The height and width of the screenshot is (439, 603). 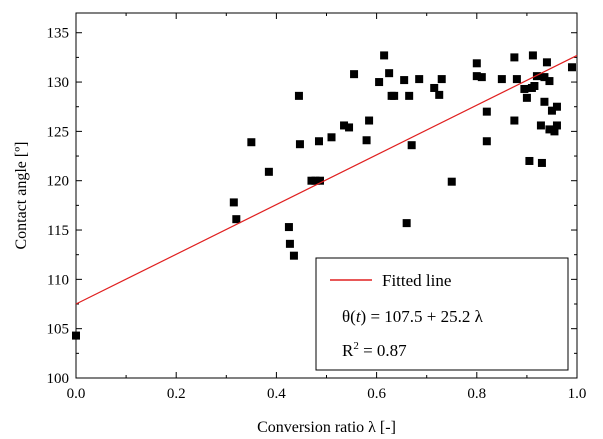 What do you see at coordinates (416, 280) in the screenshot?
I see `legend-label: Fitted line` at bounding box center [416, 280].